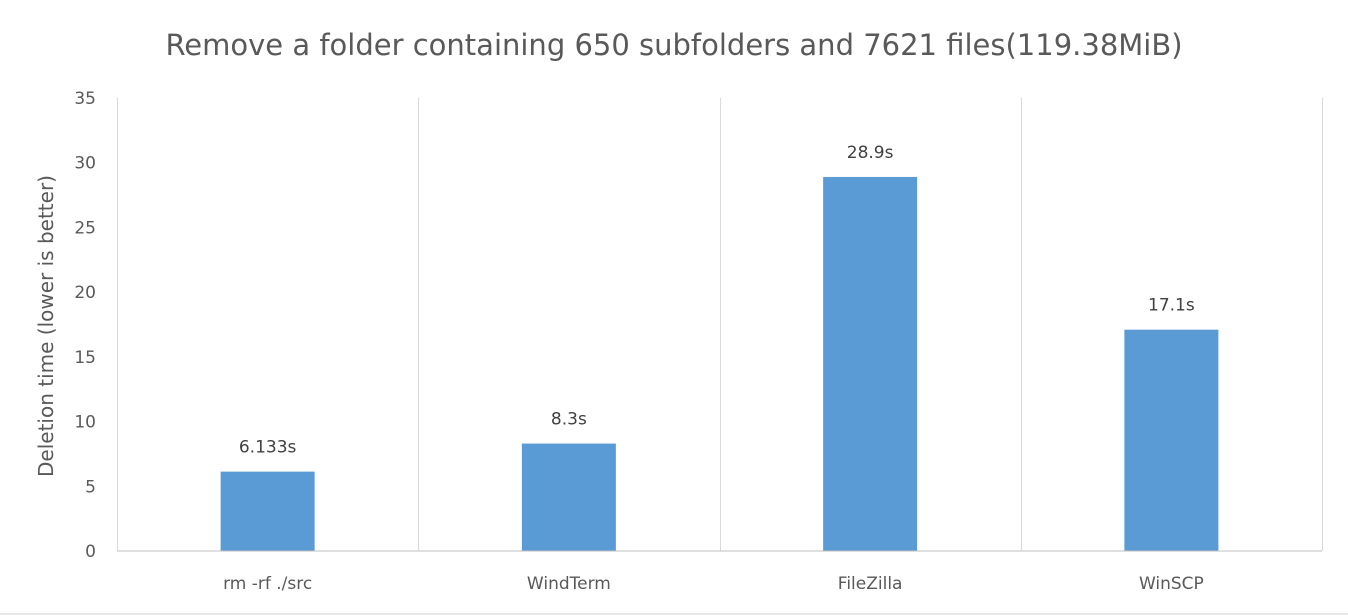 This screenshot has height=615, width=1348. Describe the element at coordinates (85, 99) in the screenshot. I see `y-tick-label: 35` at that location.